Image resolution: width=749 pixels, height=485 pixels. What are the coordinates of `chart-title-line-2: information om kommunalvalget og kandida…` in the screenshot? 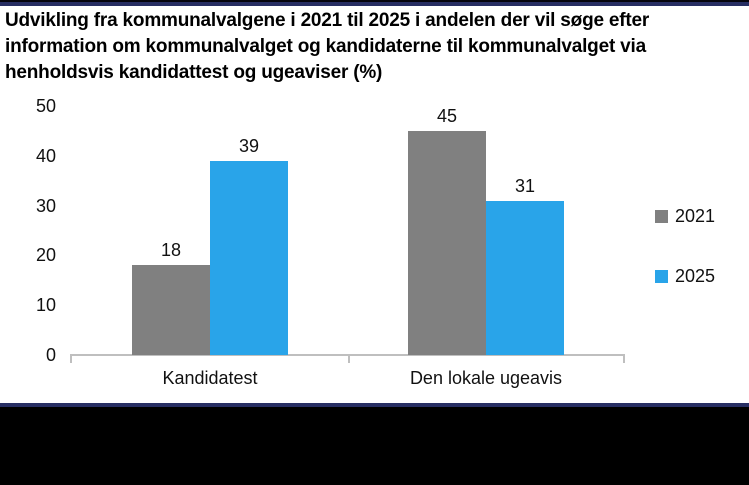 It's located at (325, 46).